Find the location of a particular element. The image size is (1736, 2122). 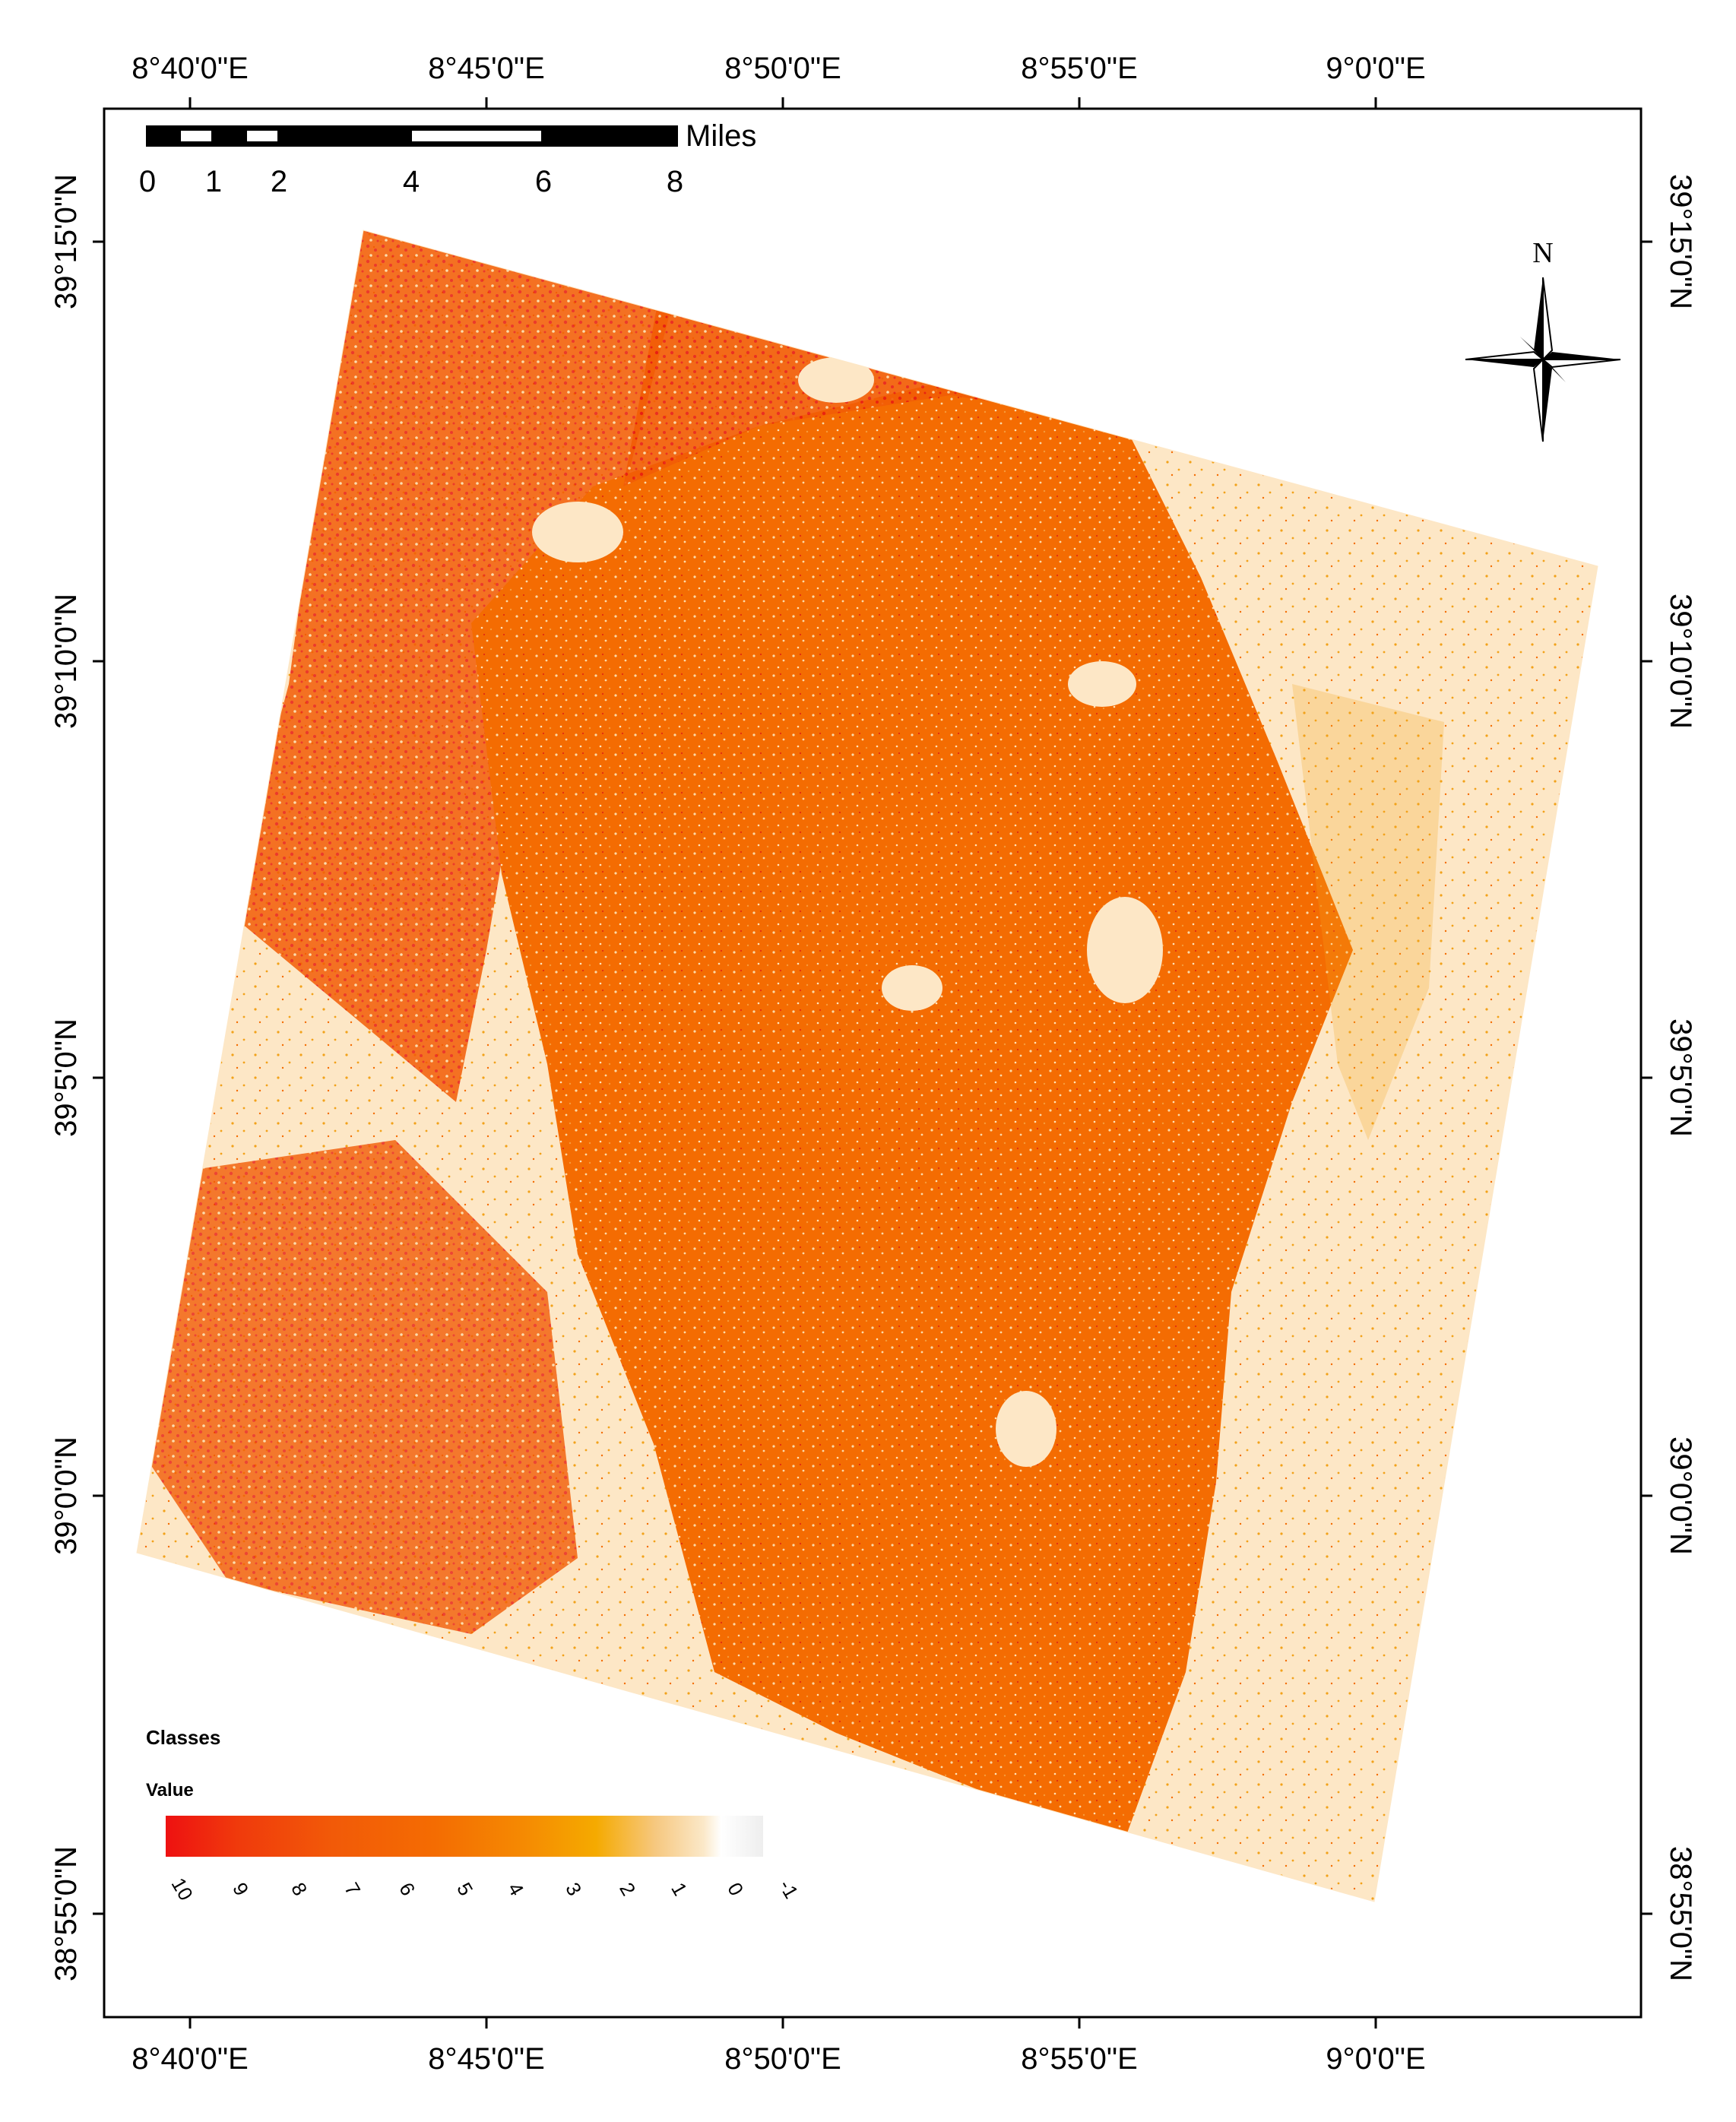

left-lat-label: 39°5'0"N is located at coordinates (66, 1077).